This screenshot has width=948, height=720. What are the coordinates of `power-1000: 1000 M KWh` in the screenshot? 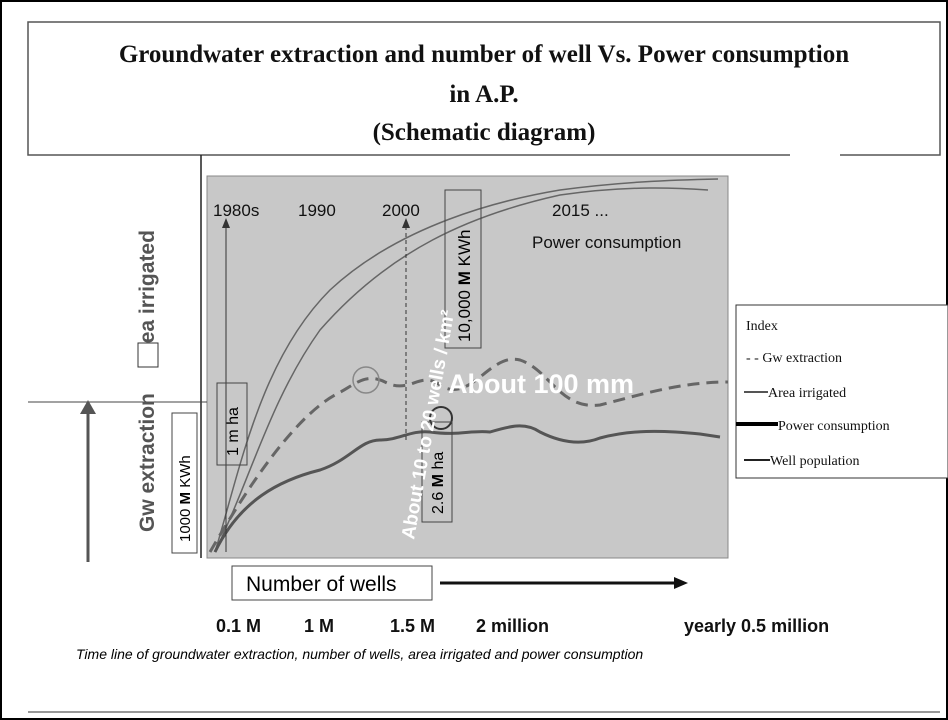 It's located at (185, 498).